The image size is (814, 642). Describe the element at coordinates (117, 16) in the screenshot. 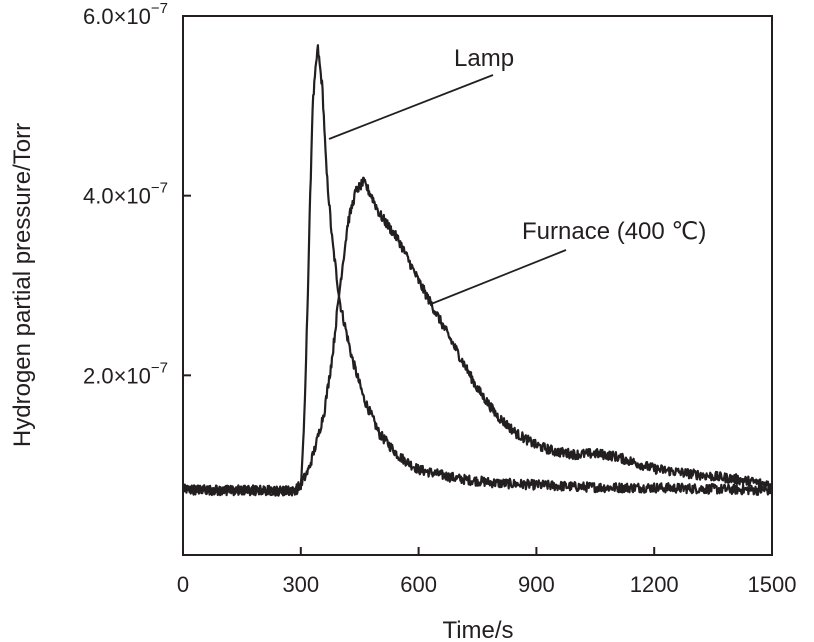

I see `y-tick-mantissa: 6.0×10` at that location.